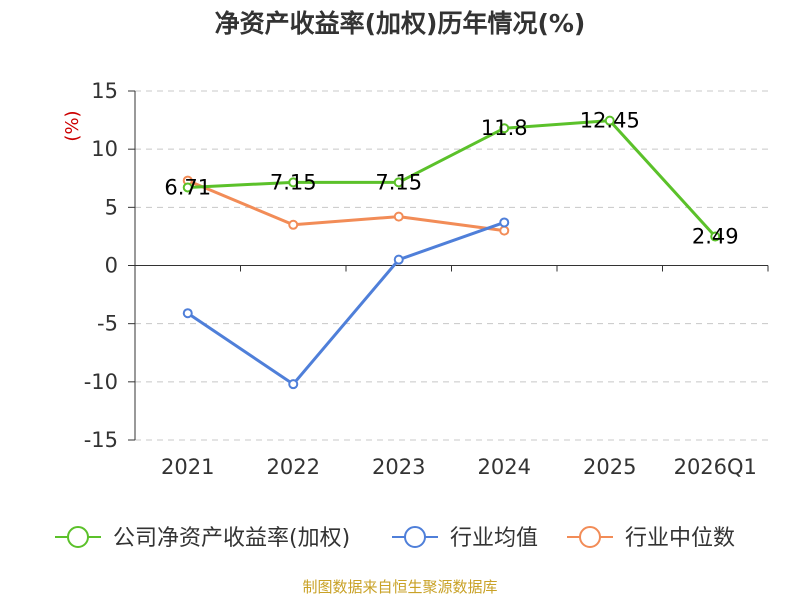  I want to click on y-tick-label: 5, so click(111, 207).